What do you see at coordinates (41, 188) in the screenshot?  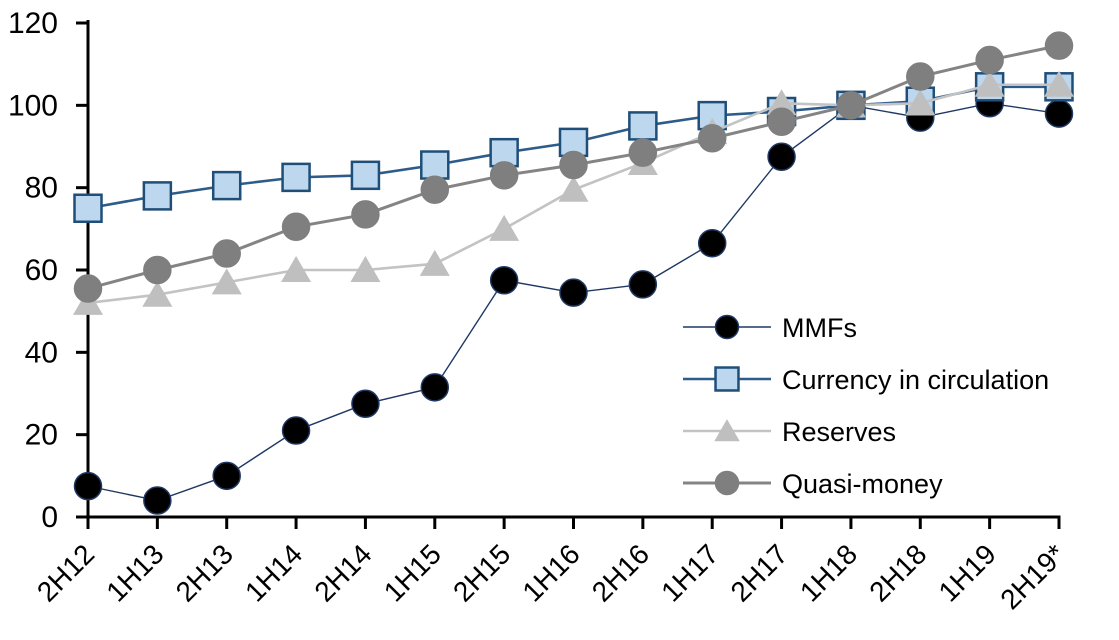 I see `y-tick-label: 80` at bounding box center [41, 188].